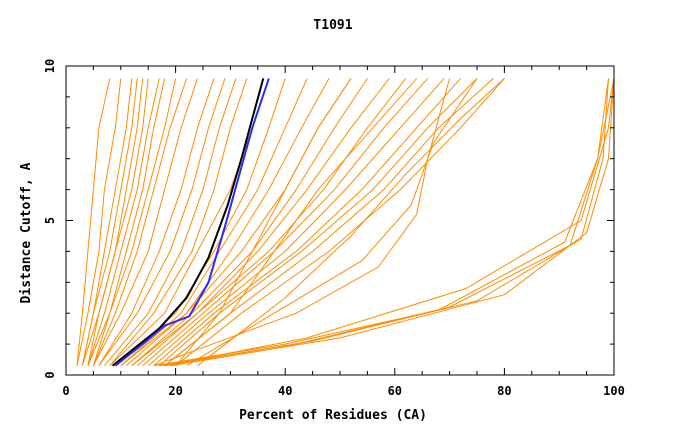 The height and width of the screenshot is (440, 680). I want to click on x-tick-label: 0, so click(65, 391).